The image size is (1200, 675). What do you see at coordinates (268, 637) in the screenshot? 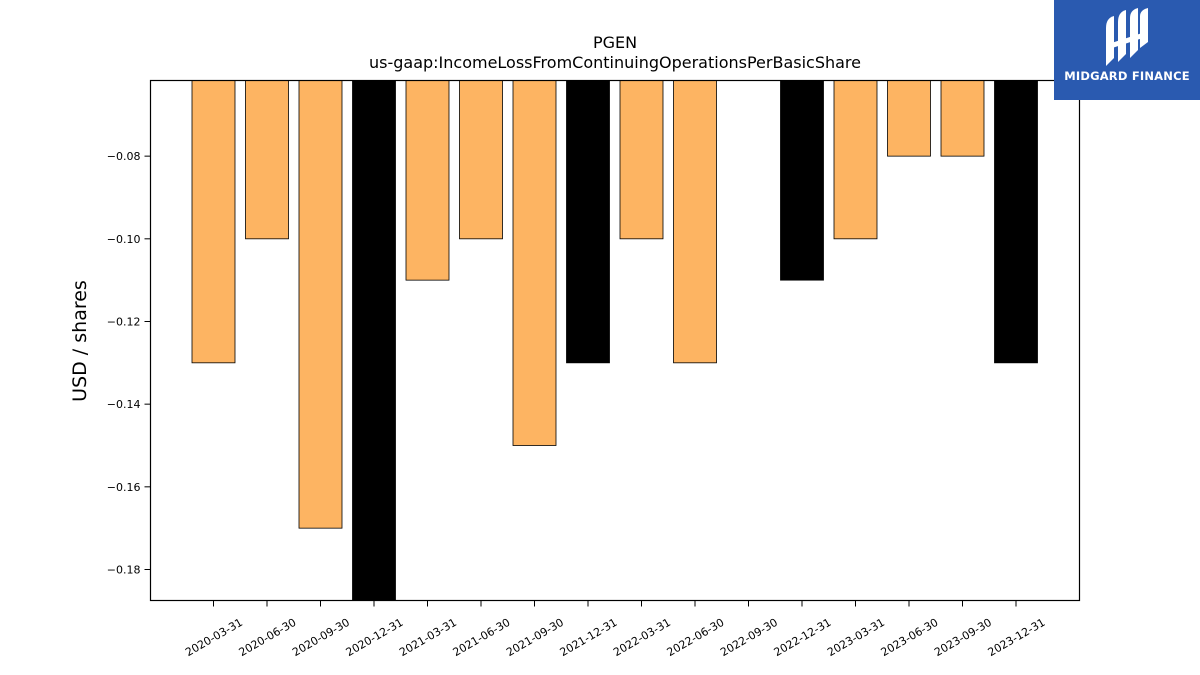
I see `x-tick-label: 2020-06-30` at bounding box center [268, 637].